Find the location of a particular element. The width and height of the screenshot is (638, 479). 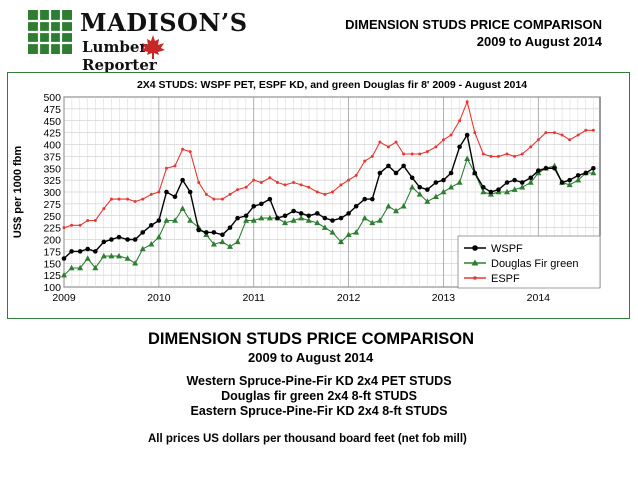

brand-subtitle: Lumber Reporter is located at coordinates (155, 56).